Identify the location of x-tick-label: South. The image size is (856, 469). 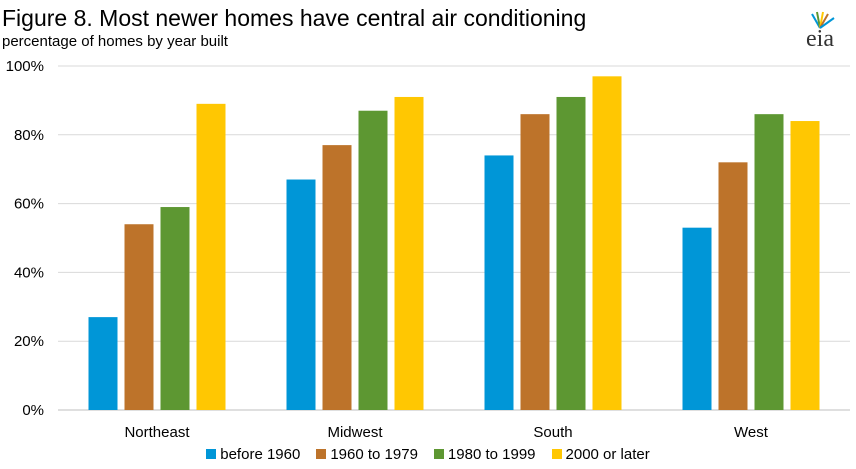
(552, 432).